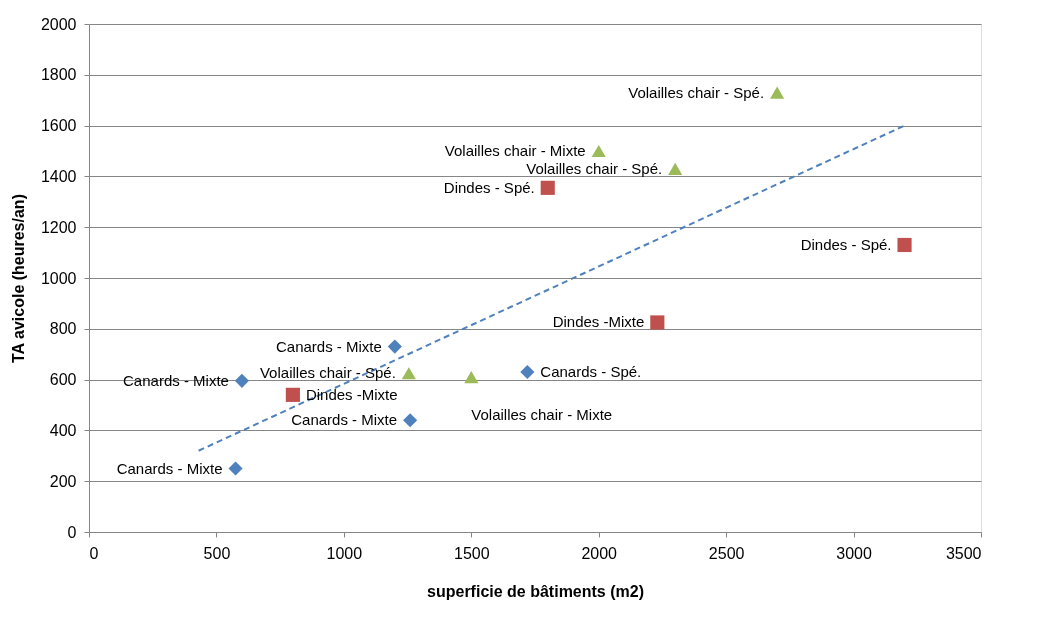 This screenshot has width=1049, height=634. I want to click on y-tick-label: 2000, so click(58, 24).